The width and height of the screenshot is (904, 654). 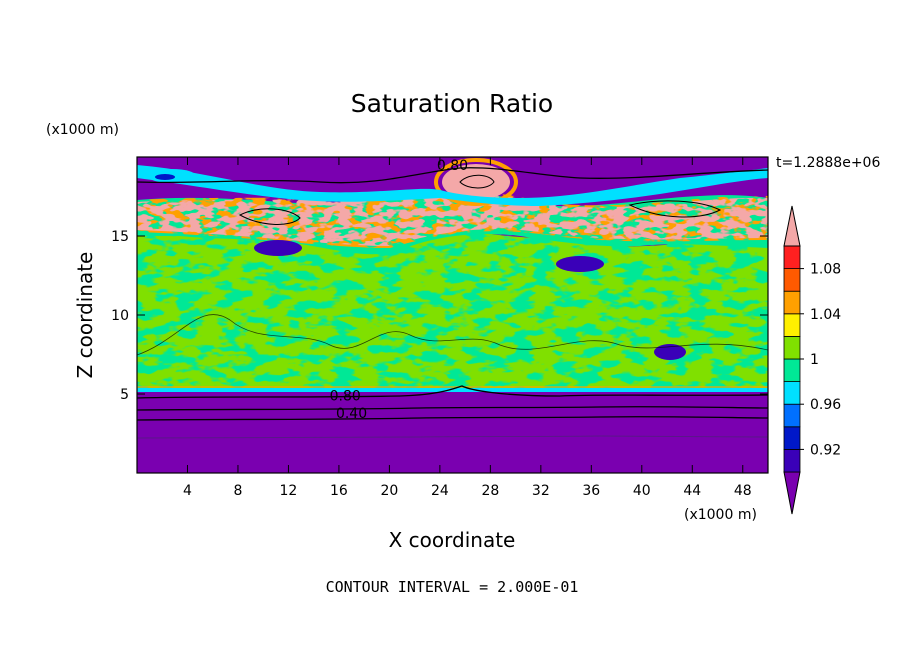 I want to click on contour-label: 0.40, so click(x=351, y=414).